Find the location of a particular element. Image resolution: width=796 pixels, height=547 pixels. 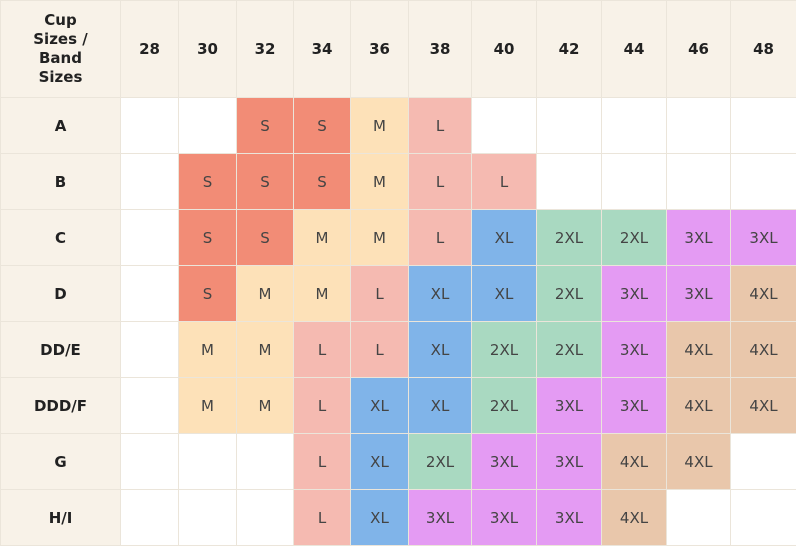

band-size-header: 34 is located at coordinates (322, 49).